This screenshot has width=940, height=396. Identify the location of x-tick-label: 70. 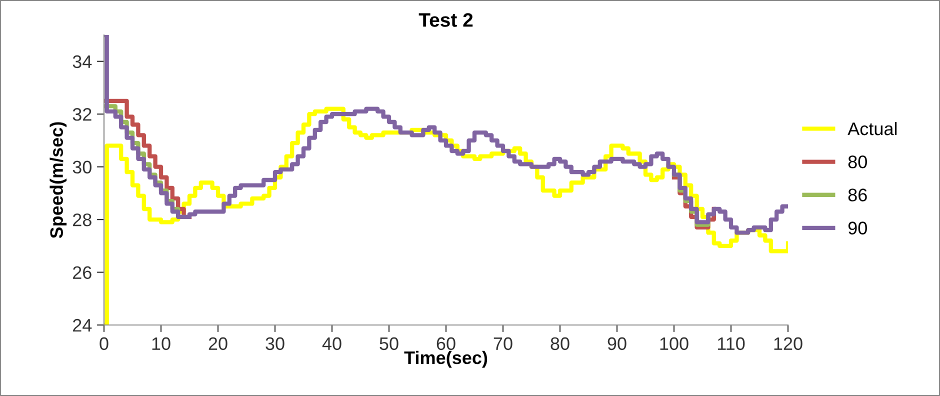
(503, 343).